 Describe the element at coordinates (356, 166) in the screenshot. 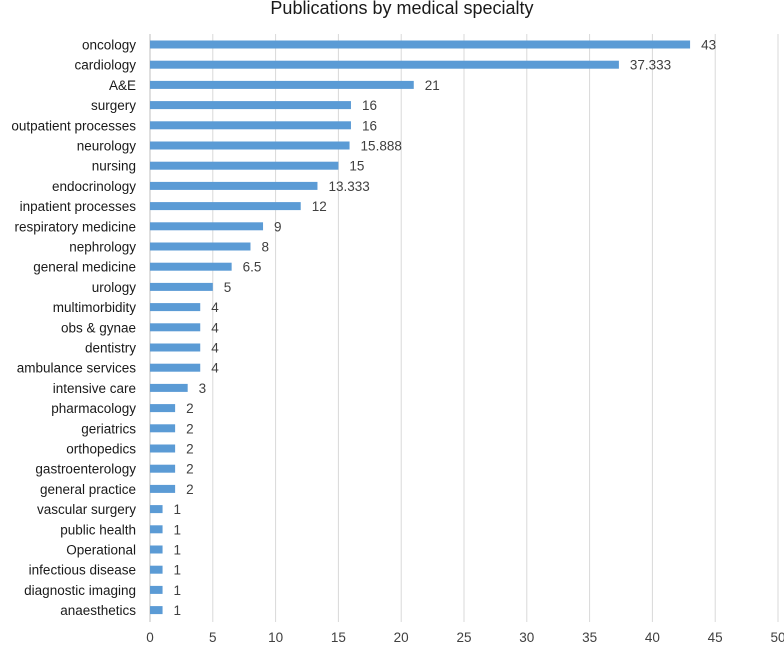

I see `value-label: 15` at that location.